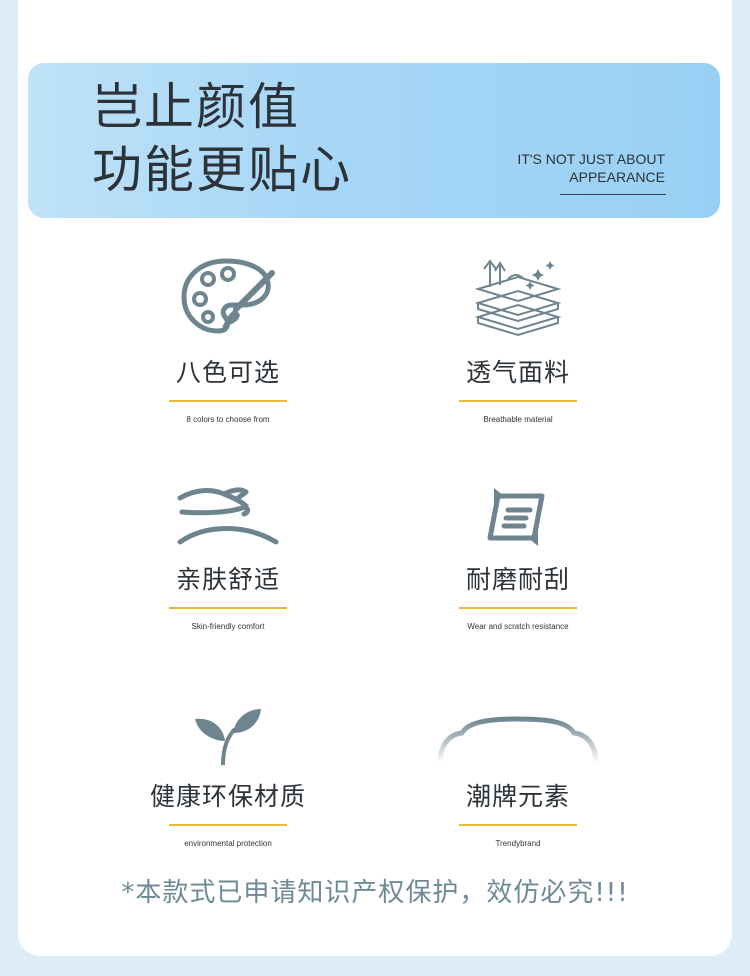 Image resolution: width=750 pixels, height=976 pixels. What do you see at coordinates (518, 345) in the screenshot?
I see `feature-breathable: 透气面料 Breathable material` at bounding box center [518, 345].